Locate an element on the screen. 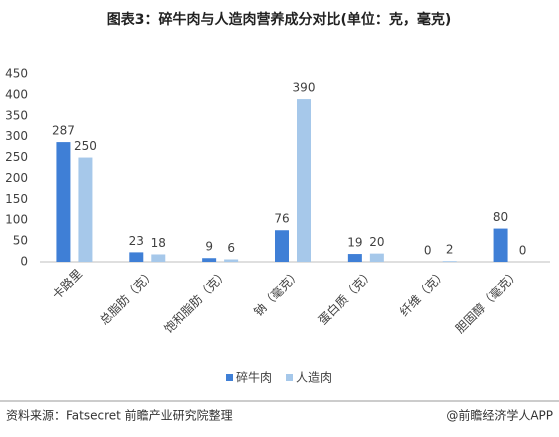  x-tick-label: 饱和脂肪（克） is located at coordinates (196, 301).